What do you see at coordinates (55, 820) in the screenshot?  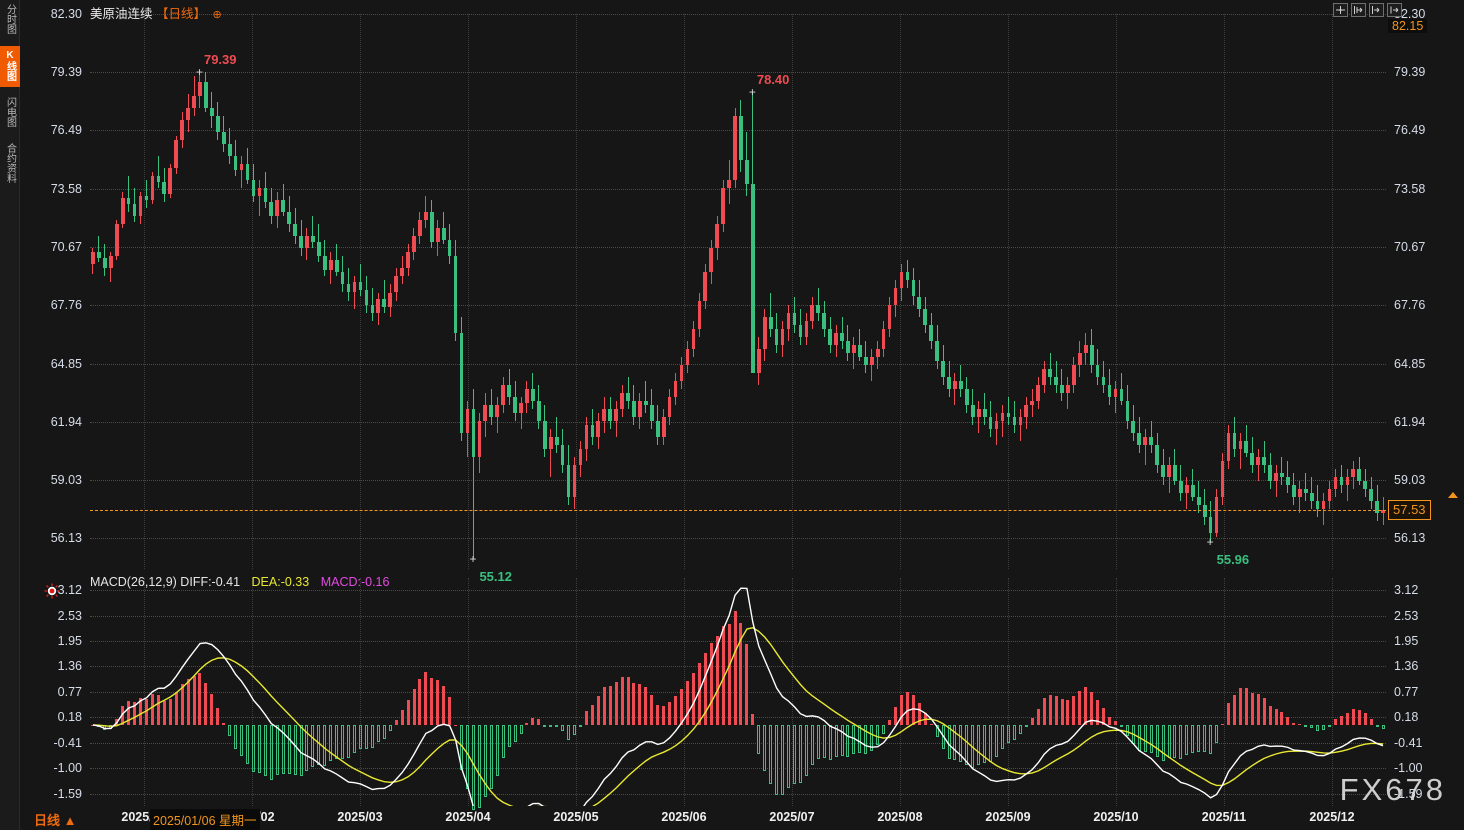 I see `period-toggle: 日线 ▲` at bounding box center [55, 820].